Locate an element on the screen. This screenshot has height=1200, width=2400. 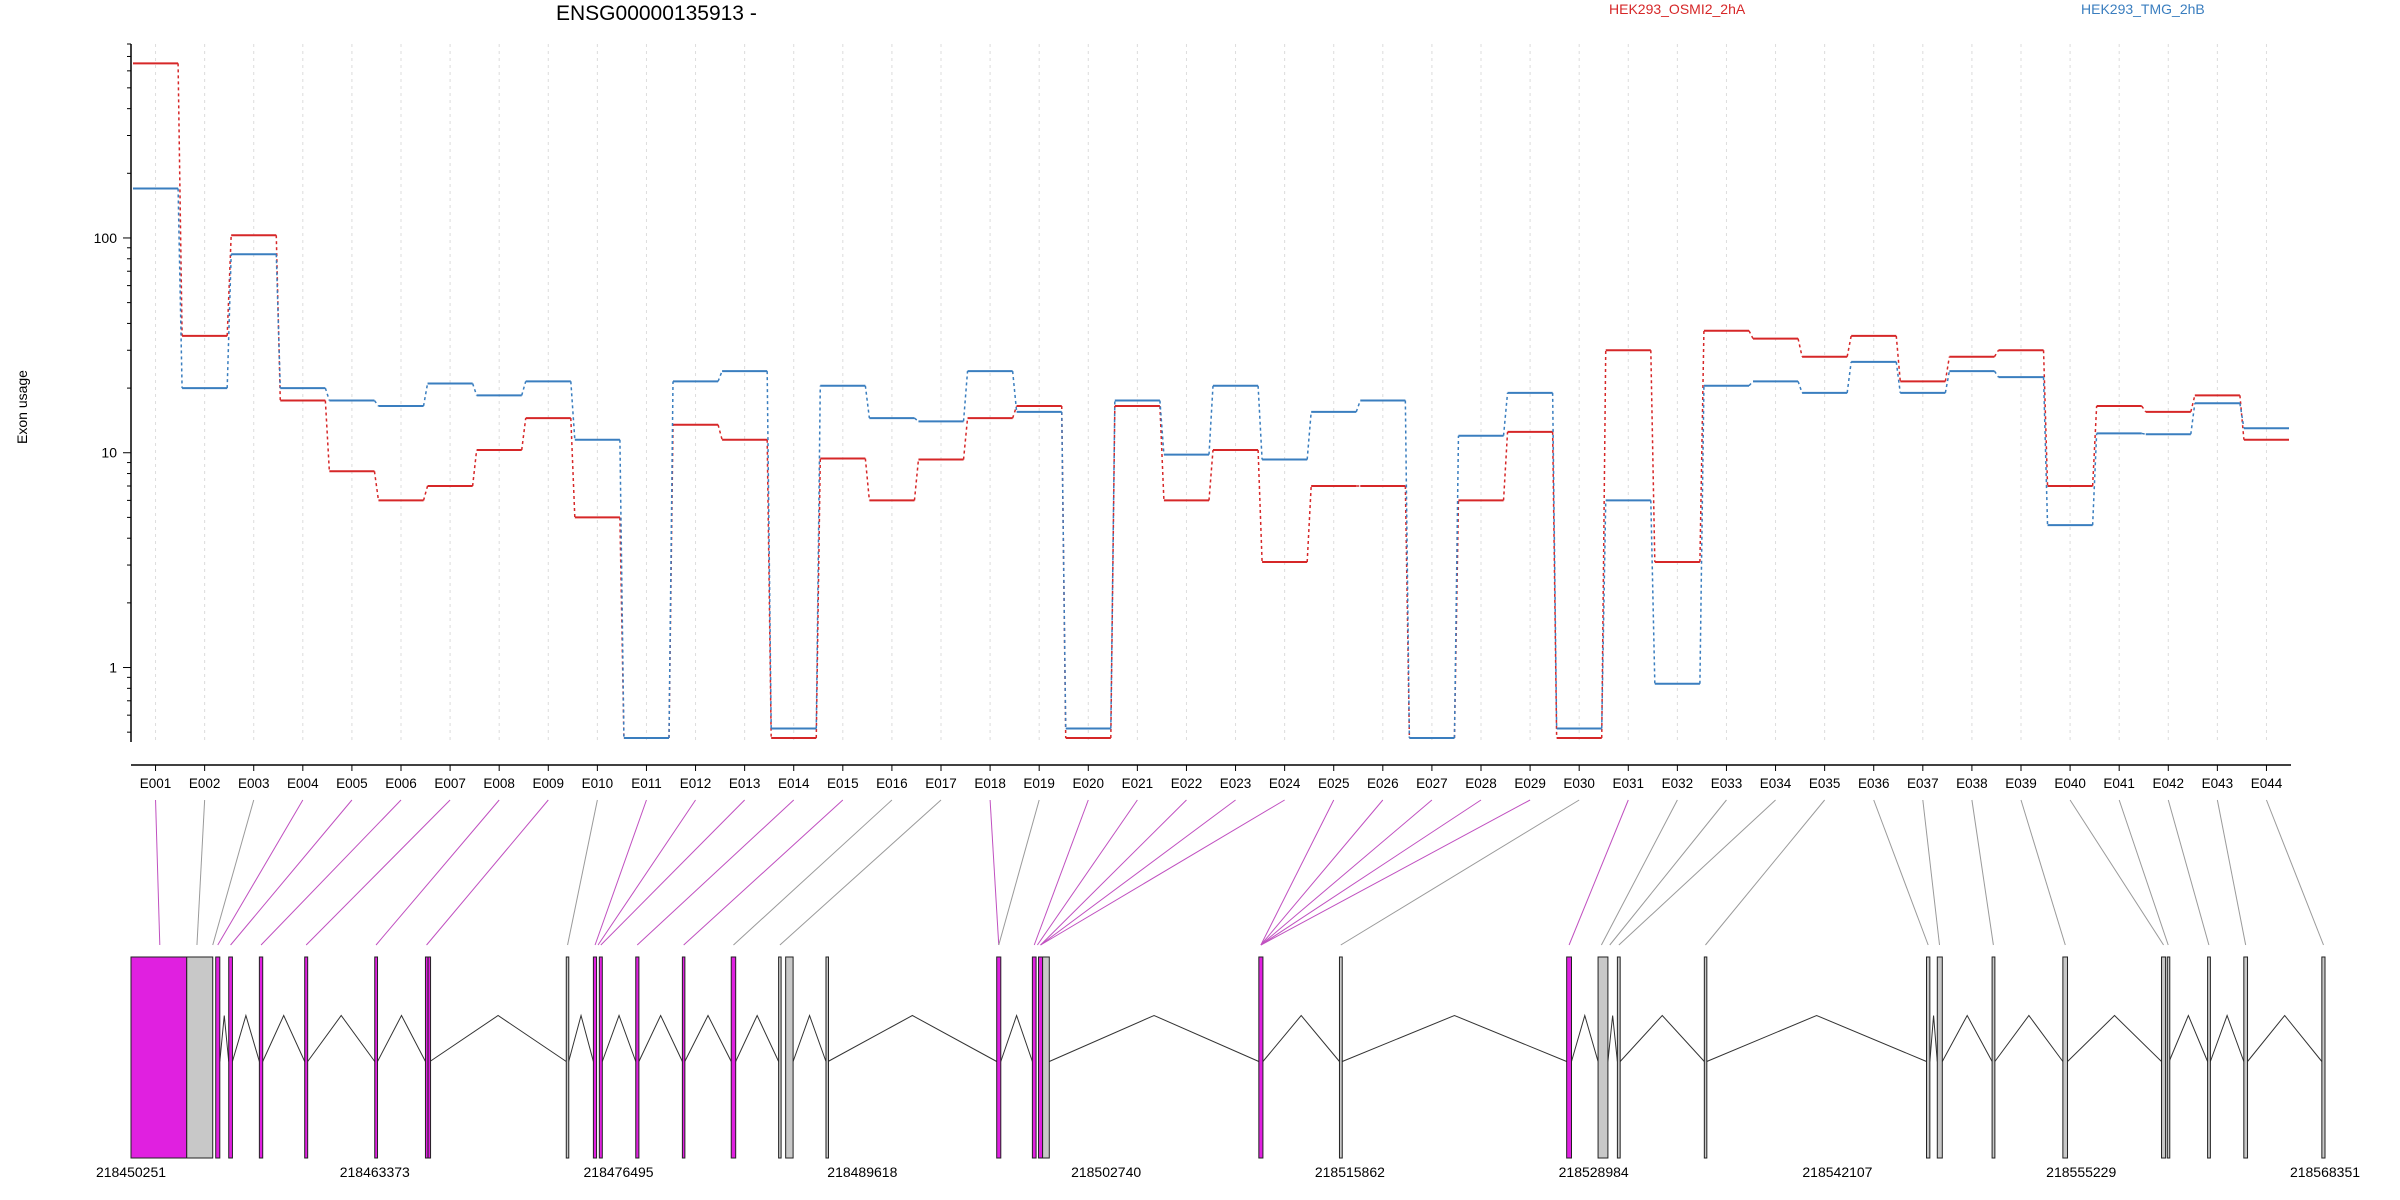
x-tick-label: E012 is located at coordinates (696, 783).